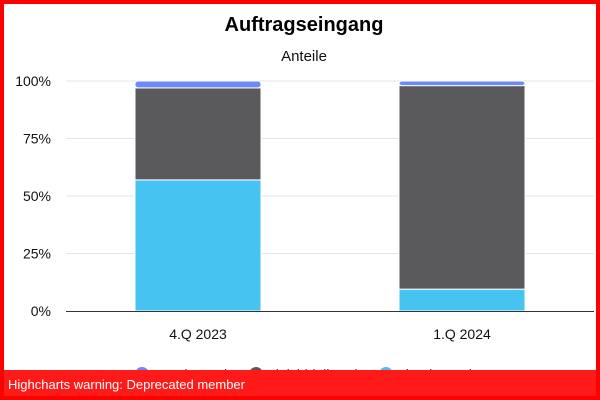 The height and width of the screenshot is (400, 600). Describe the element at coordinates (41, 311) in the screenshot. I see `y-tick-label: 0%` at that location.